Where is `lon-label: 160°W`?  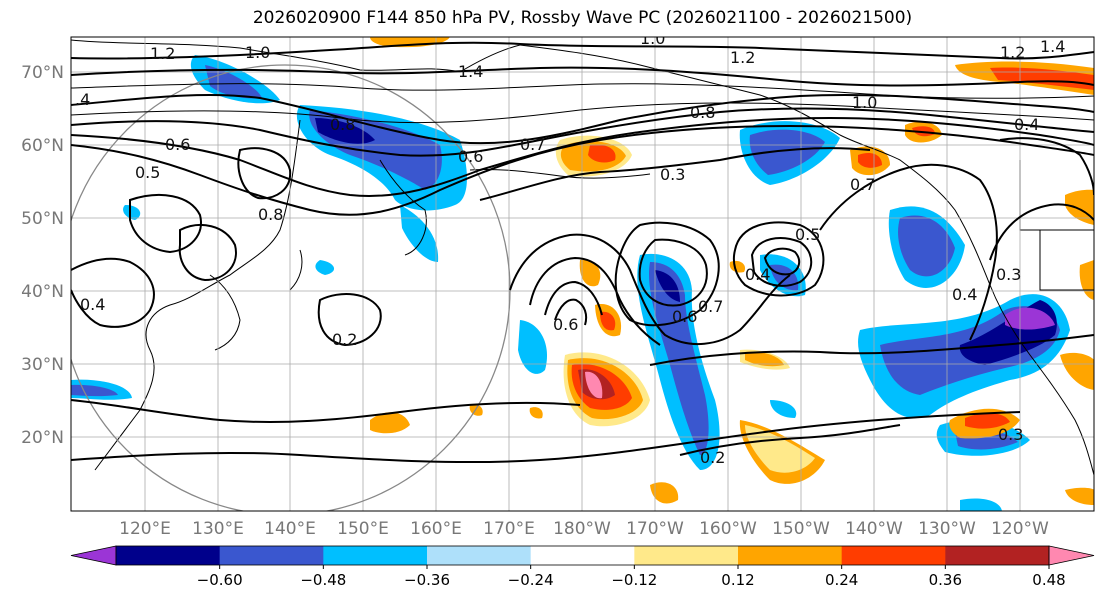
lon-label: 160°W is located at coordinates (728, 529).